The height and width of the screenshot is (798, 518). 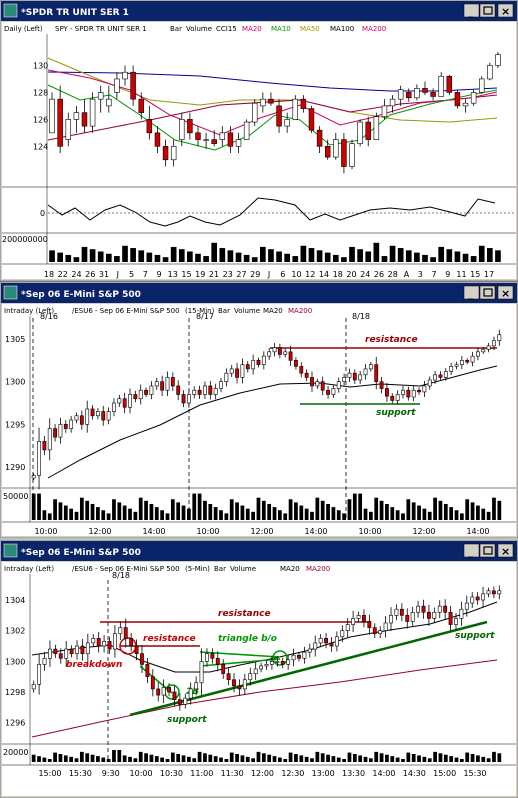 I want to click on maximize-icon, so click(x=488, y=292).